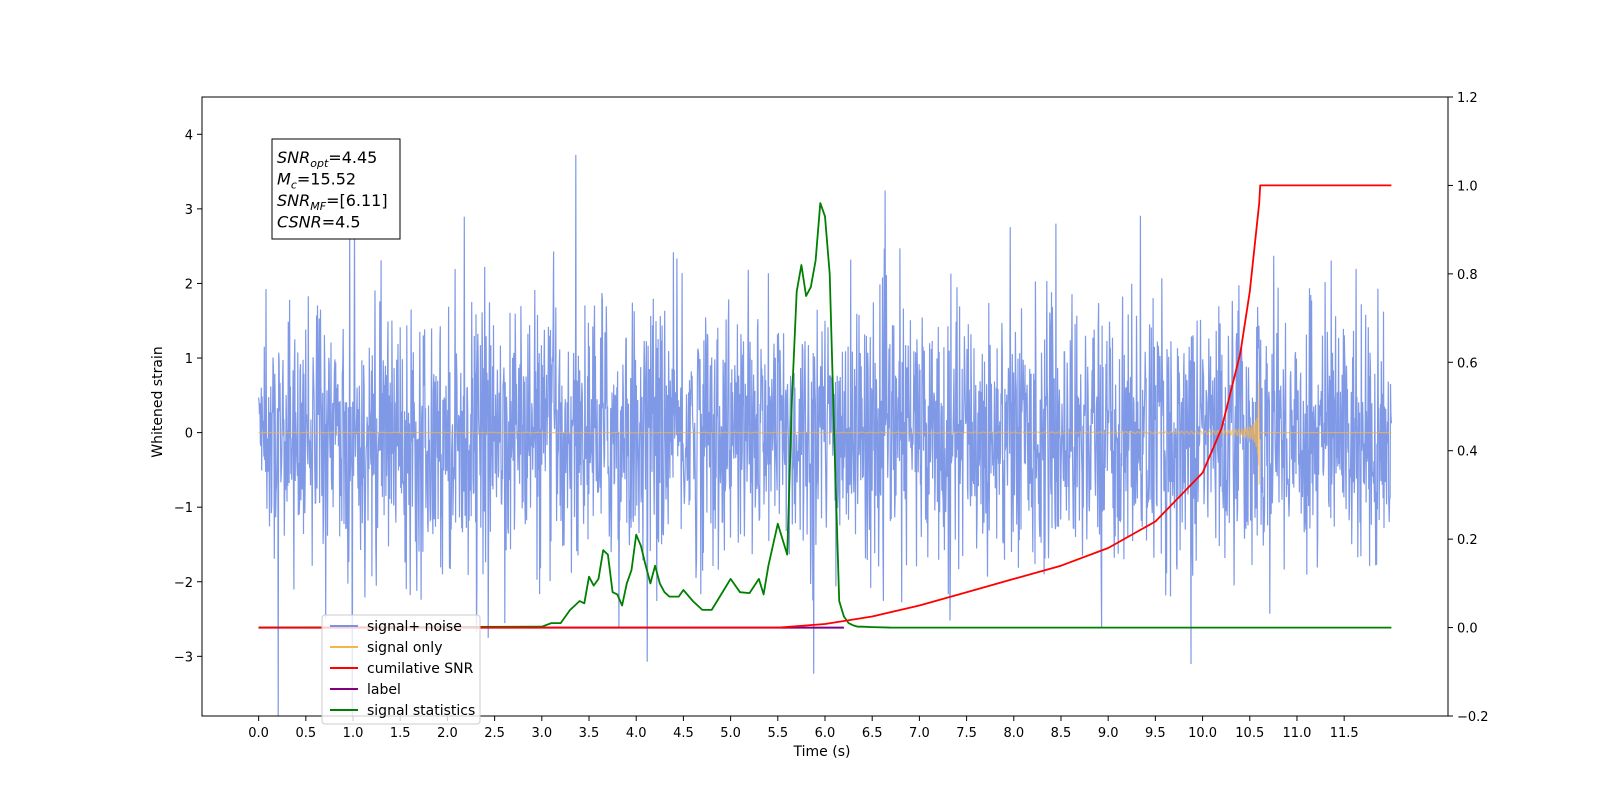  I want to click on y2-tick-label: −0.2, so click(1473, 717).